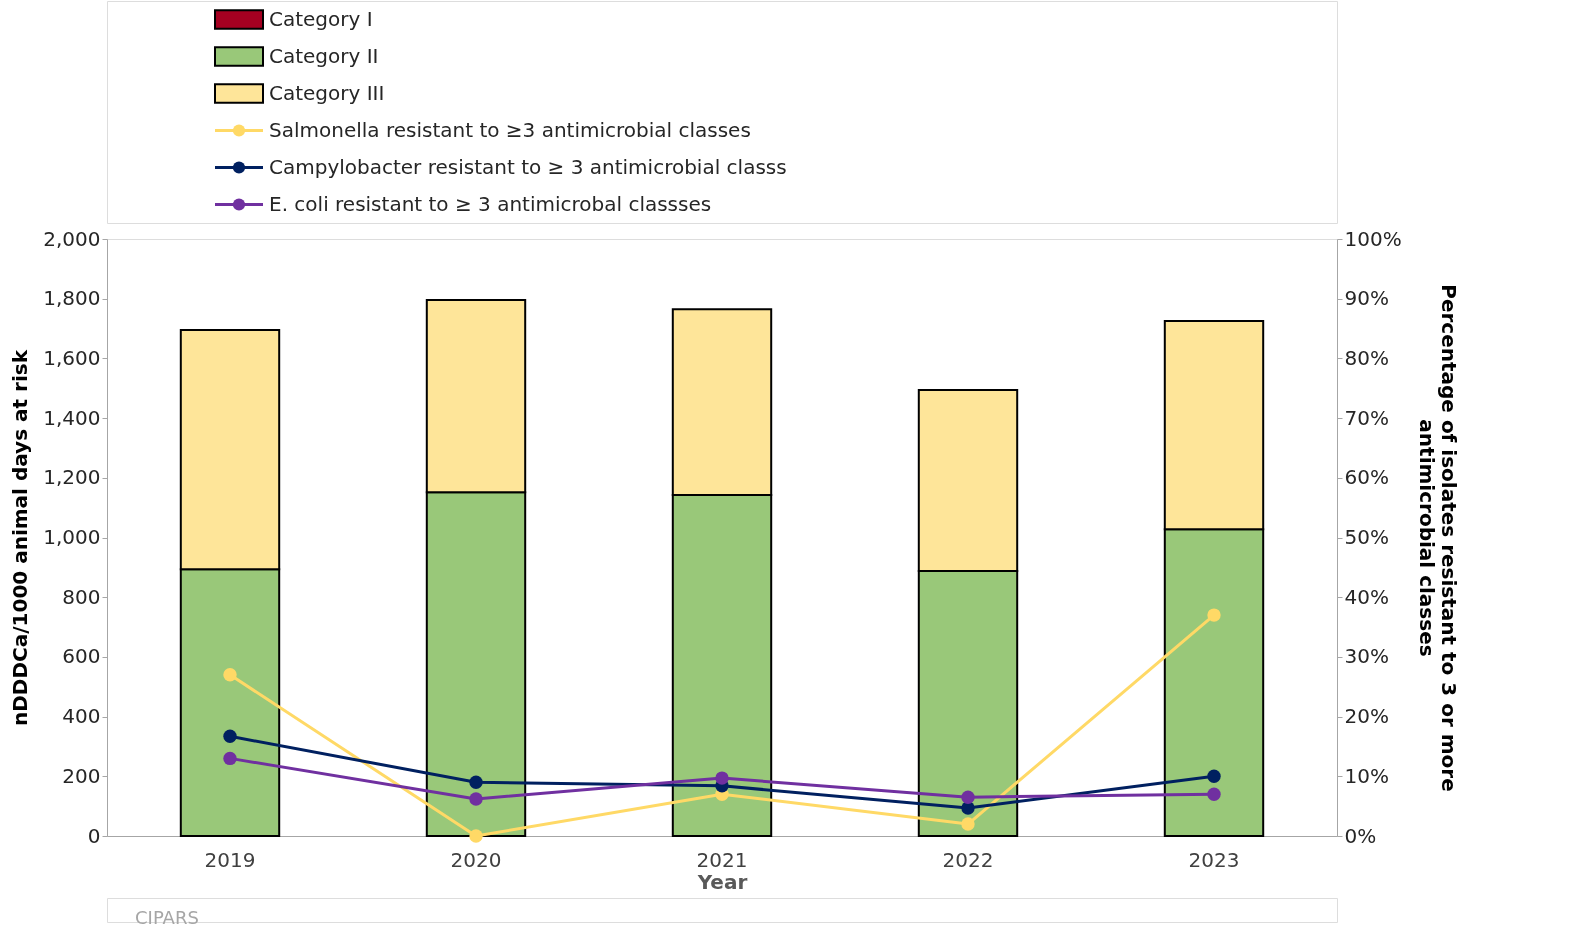 This screenshot has width=1590, height=946. Describe the element at coordinates (72, 477) in the screenshot. I see `y-tick-label: 1,200` at that location.